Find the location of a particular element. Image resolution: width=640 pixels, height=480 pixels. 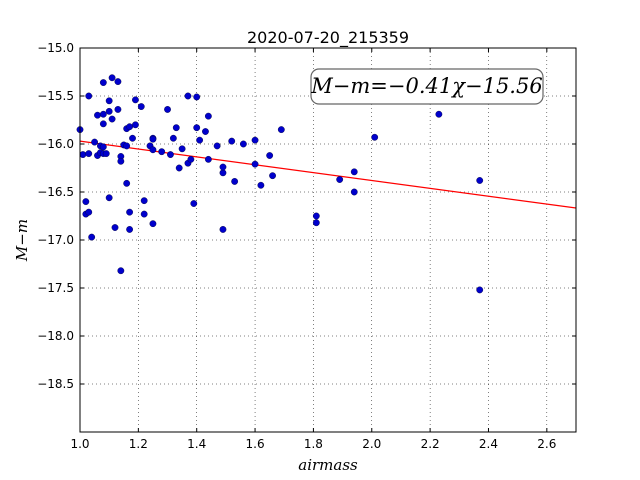

y-tick-label: −18.5 is located at coordinates (55, 384).